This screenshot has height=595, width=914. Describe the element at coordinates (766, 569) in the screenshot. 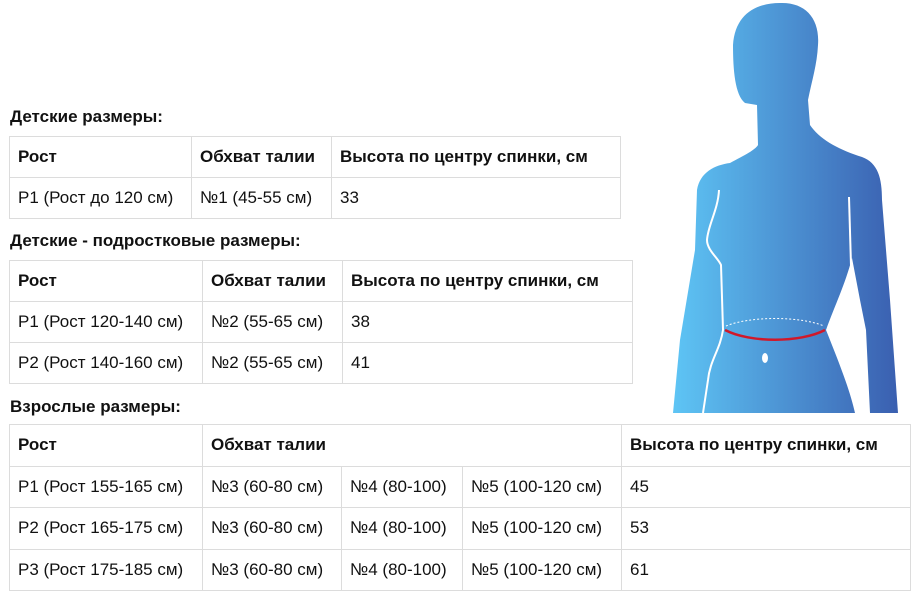

I see `table-cell: 61` at that location.